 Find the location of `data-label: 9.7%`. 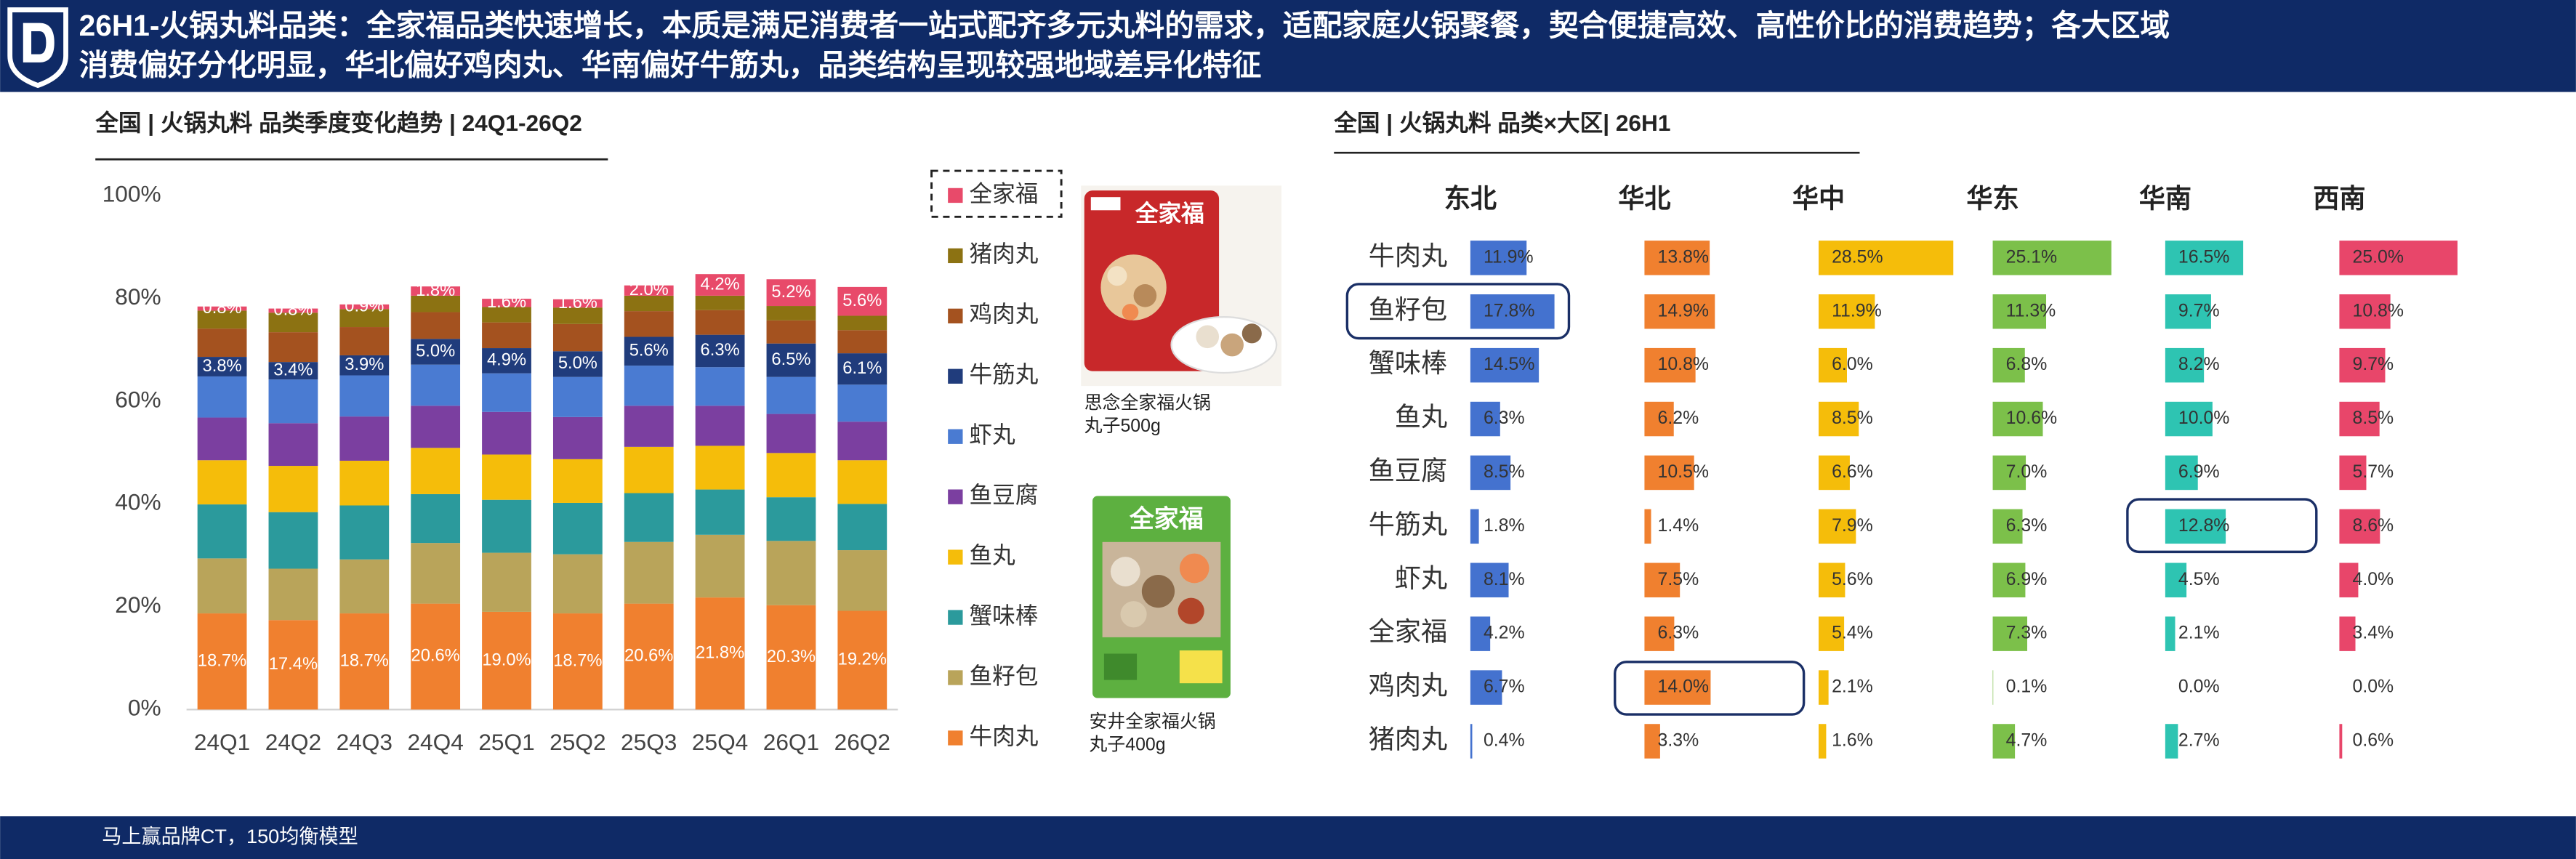

data-label: 9.7% is located at coordinates (2373, 364).